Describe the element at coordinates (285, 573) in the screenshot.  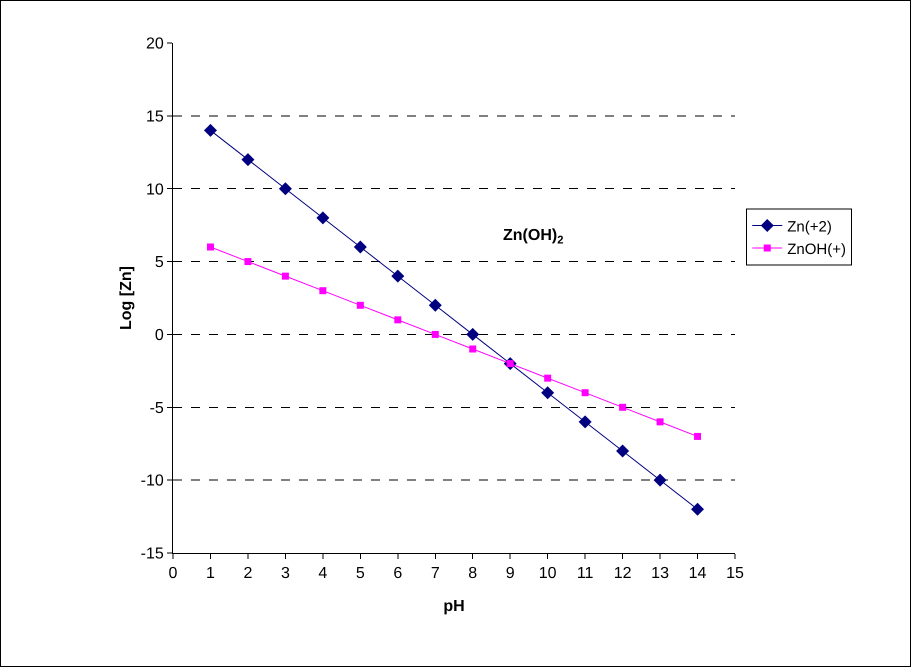
I see `x-tick-label: 3` at that location.